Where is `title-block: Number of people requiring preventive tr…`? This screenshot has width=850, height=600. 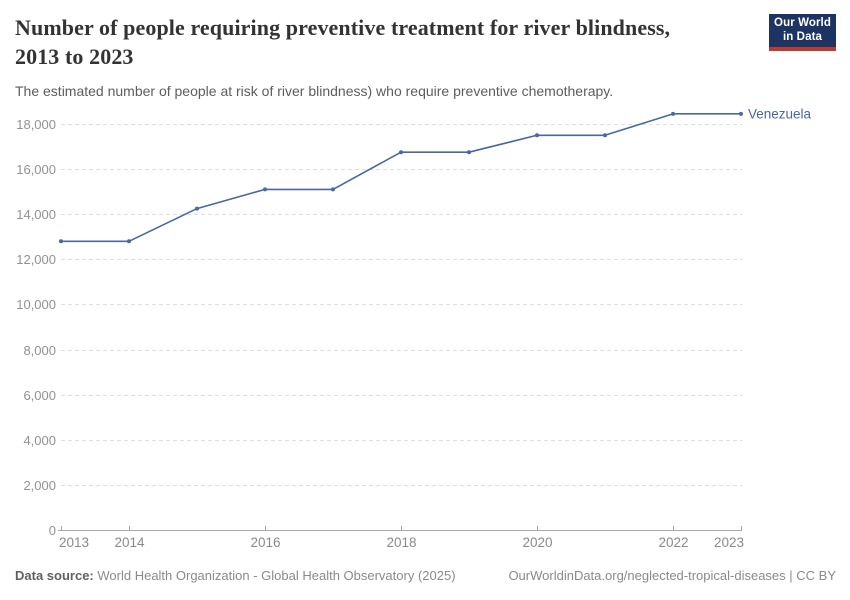
title-block: Number of people requiring preventive tr… is located at coordinates (367, 57).